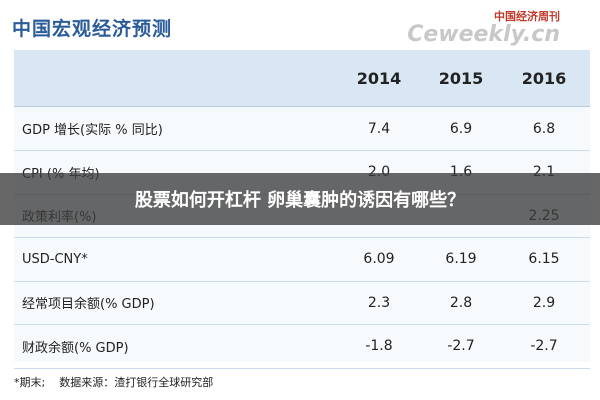 The image size is (600, 400). Describe the element at coordinates (302, 303) in the screenshot. I see `table-row: 经常项目余额(% GDP) 2.3 2.8 2.9` at that location.